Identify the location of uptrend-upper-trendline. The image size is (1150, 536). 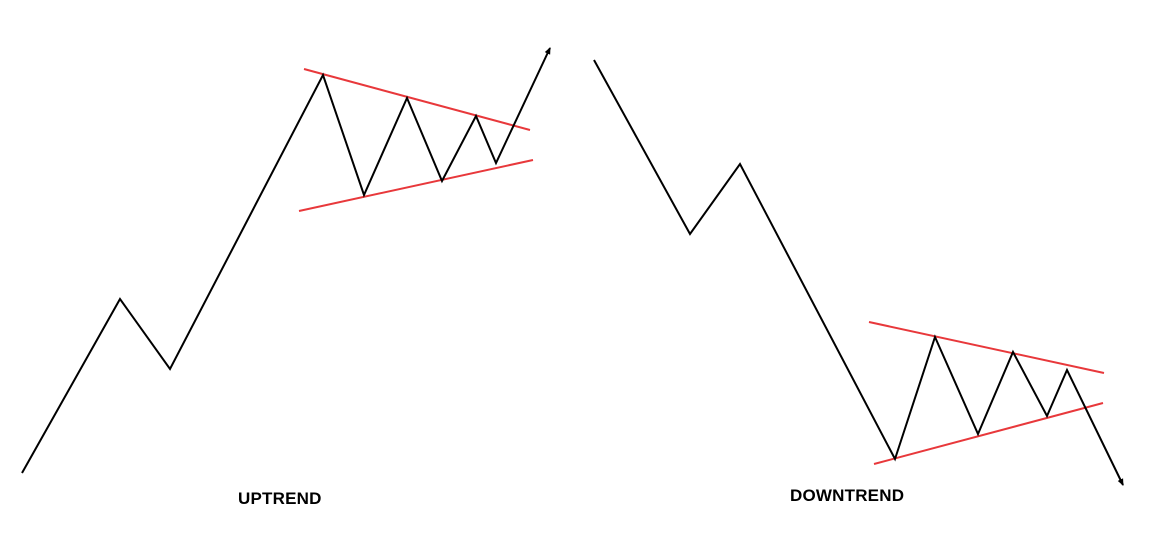
(417, 99).